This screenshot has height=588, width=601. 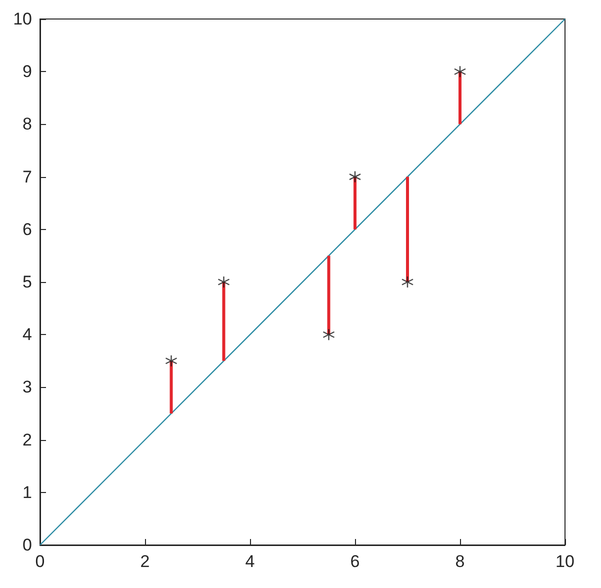 What do you see at coordinates (27, 440) in the screenshot?
I see `y-tick-label: 2` at bounding box center [27, 440].